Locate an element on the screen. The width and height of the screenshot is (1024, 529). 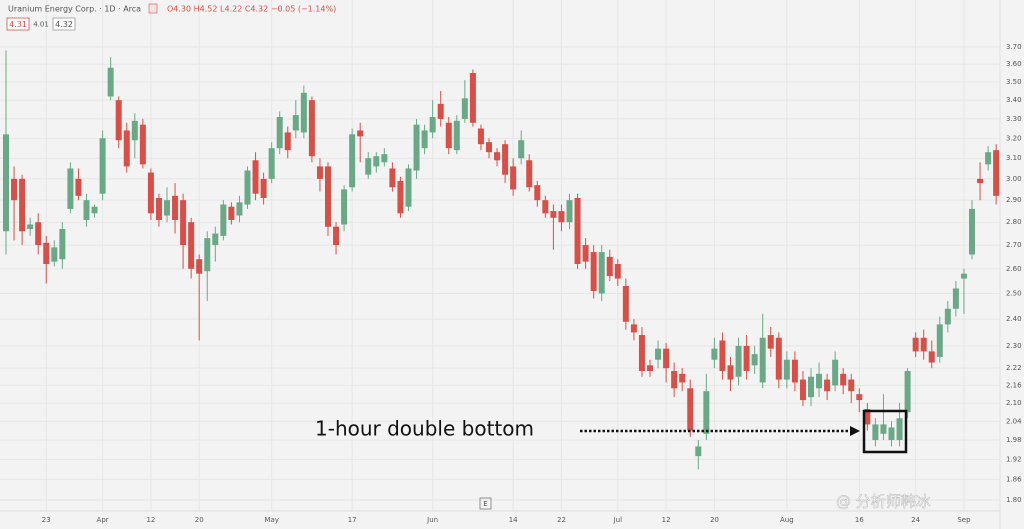
symbol: Uranium Energy Corp. · 1D · Arca is located at coordinates (74, 9).